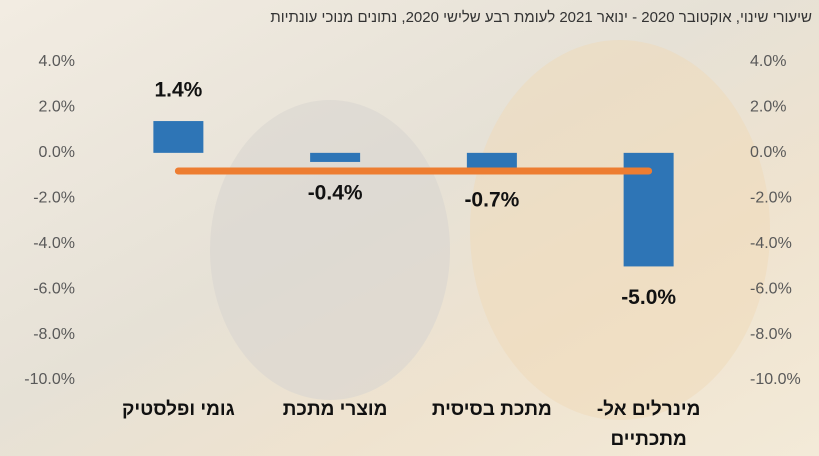  What do you see at coordinates (771, 243) in the screenshot?
I see `y2-tick-label: -4.0%` at bounding box center [771, 243].